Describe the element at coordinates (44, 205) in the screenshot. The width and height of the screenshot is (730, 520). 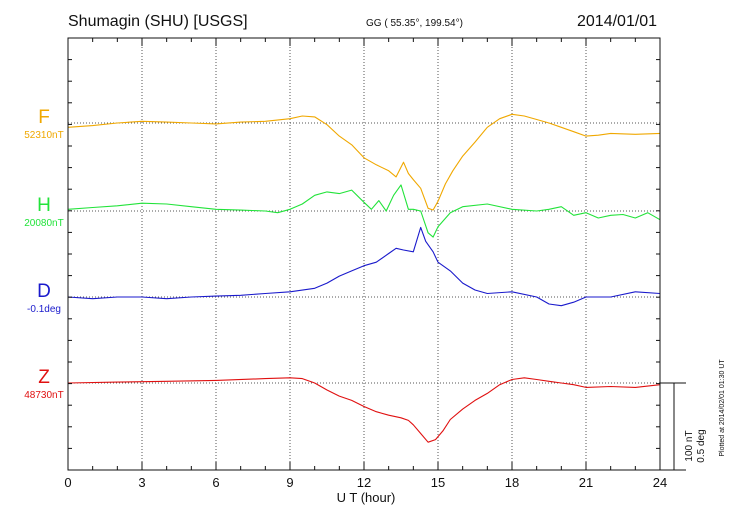
I see `trace-letter-h: H` at that location.